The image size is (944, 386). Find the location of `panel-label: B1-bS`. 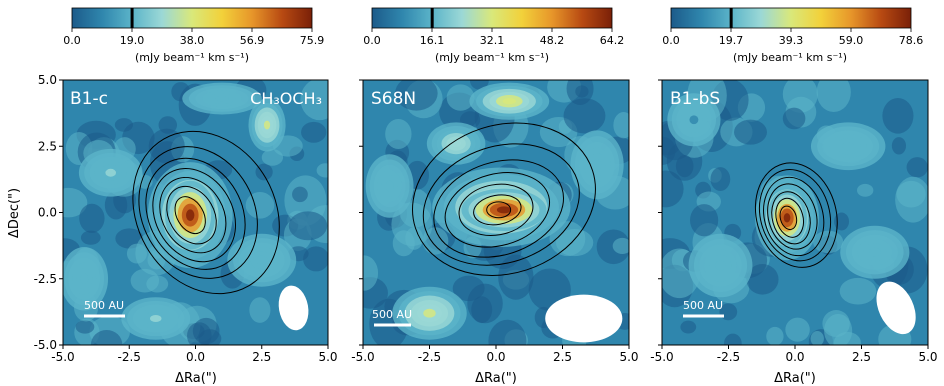

panel-label: B1-bS is located at coordinates (695, 99).